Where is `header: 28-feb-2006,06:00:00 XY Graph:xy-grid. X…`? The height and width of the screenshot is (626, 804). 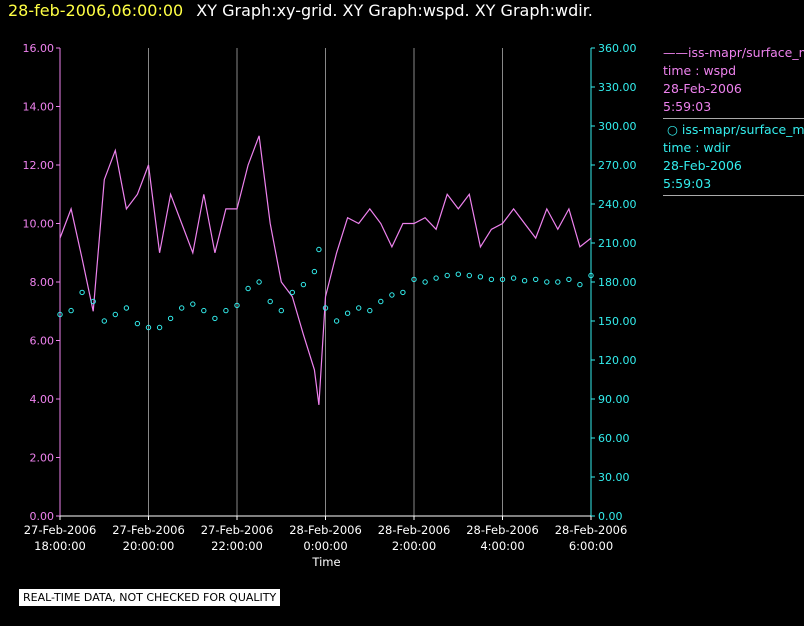 header: 28-feb-2006,06:00:00 XY Graph:xy-grid. X… is located at coordinates (300, 10).